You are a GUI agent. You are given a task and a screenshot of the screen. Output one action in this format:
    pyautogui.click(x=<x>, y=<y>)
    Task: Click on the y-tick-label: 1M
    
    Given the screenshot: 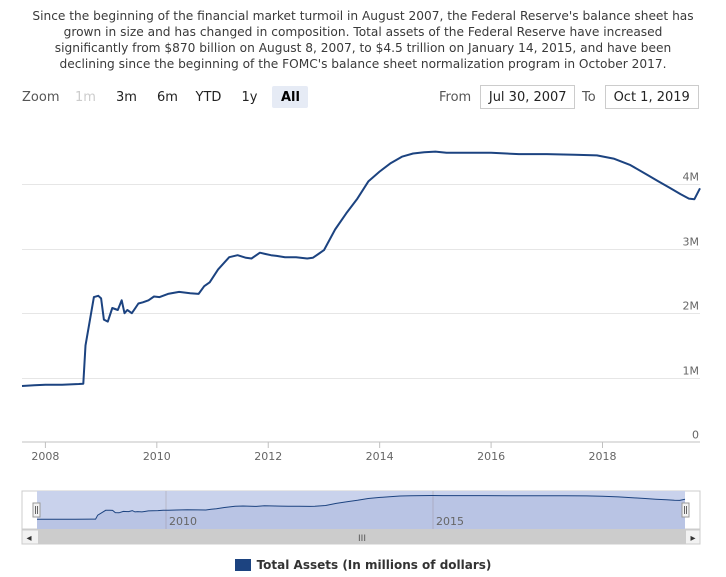 What is the action you would take?
    pyautogui.click(x=691, y=371)
    